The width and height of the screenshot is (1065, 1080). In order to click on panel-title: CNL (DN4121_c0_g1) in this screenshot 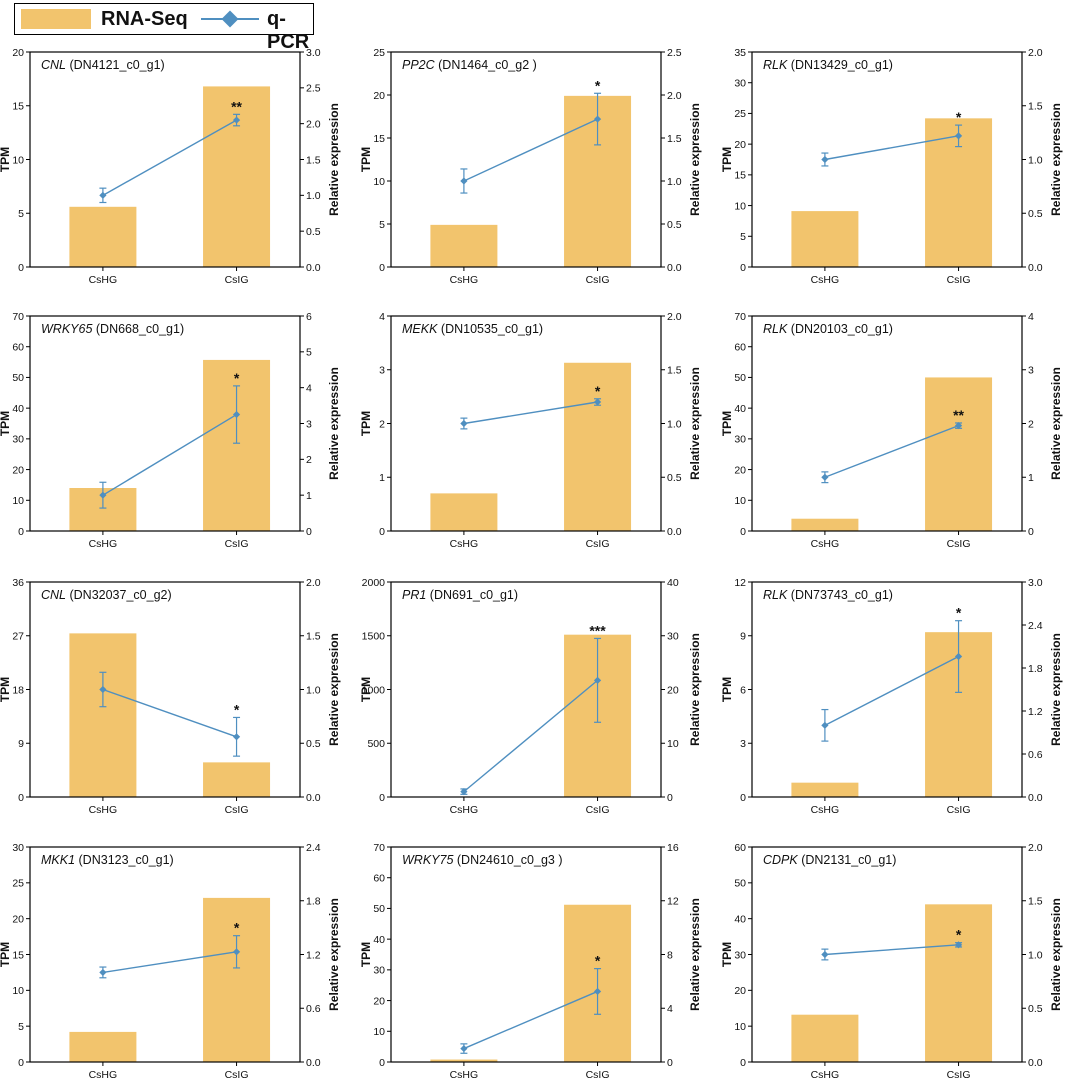, I will do `click(103, 65)`.